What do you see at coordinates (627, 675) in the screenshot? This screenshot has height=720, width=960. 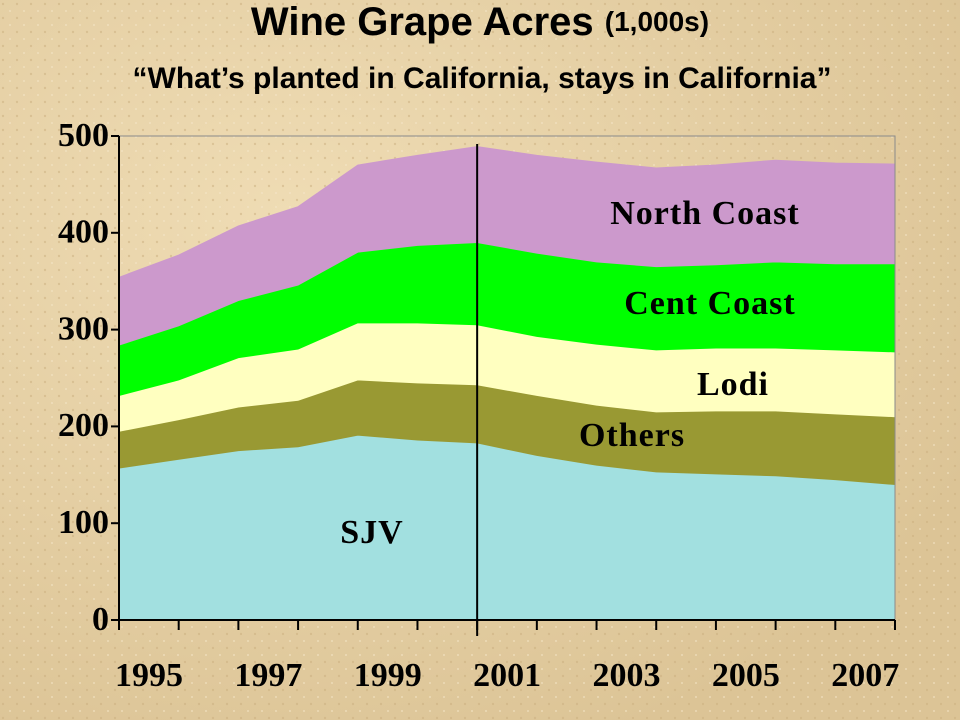 I see `x-tick-label: 2003` at bounding box center [627, 675].